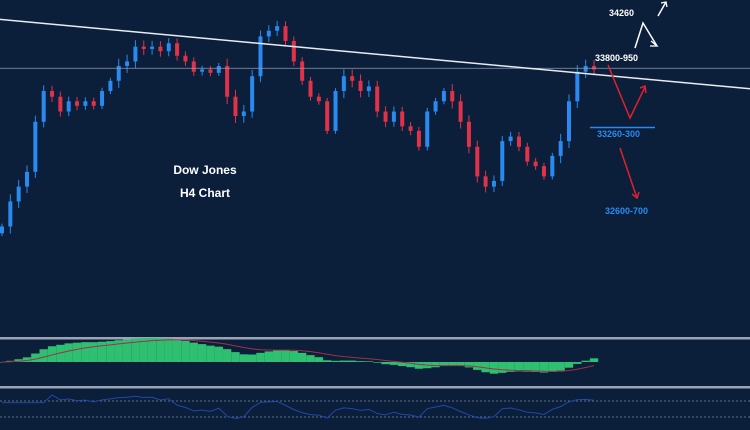 This screenshot has width=750, height=430. Describe the element at coordinates (298, 407) in the screenshot. I see `rsi-line` at that location.